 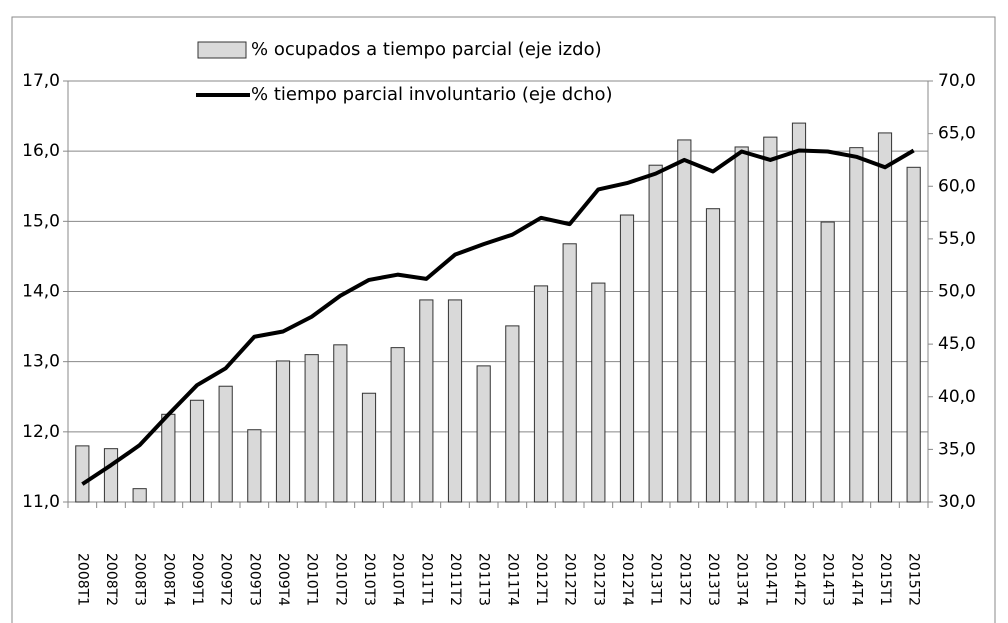 I want to click on x-tick-label: 2013T3, so click(x=713, y=579).